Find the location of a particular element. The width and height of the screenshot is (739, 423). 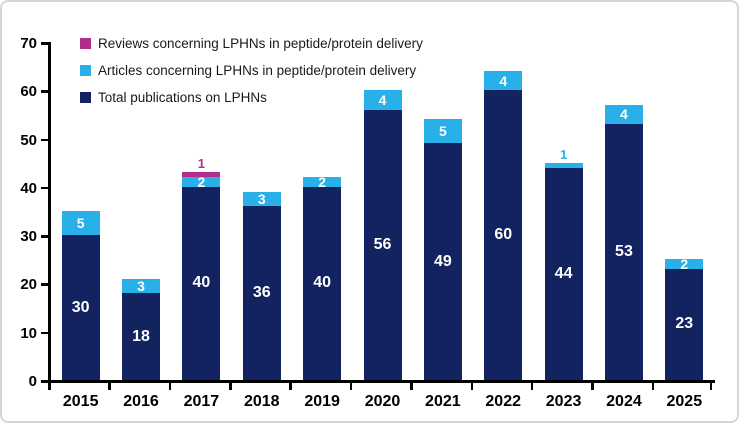

total-value-label: 56 is located at coordinates (382, 244).